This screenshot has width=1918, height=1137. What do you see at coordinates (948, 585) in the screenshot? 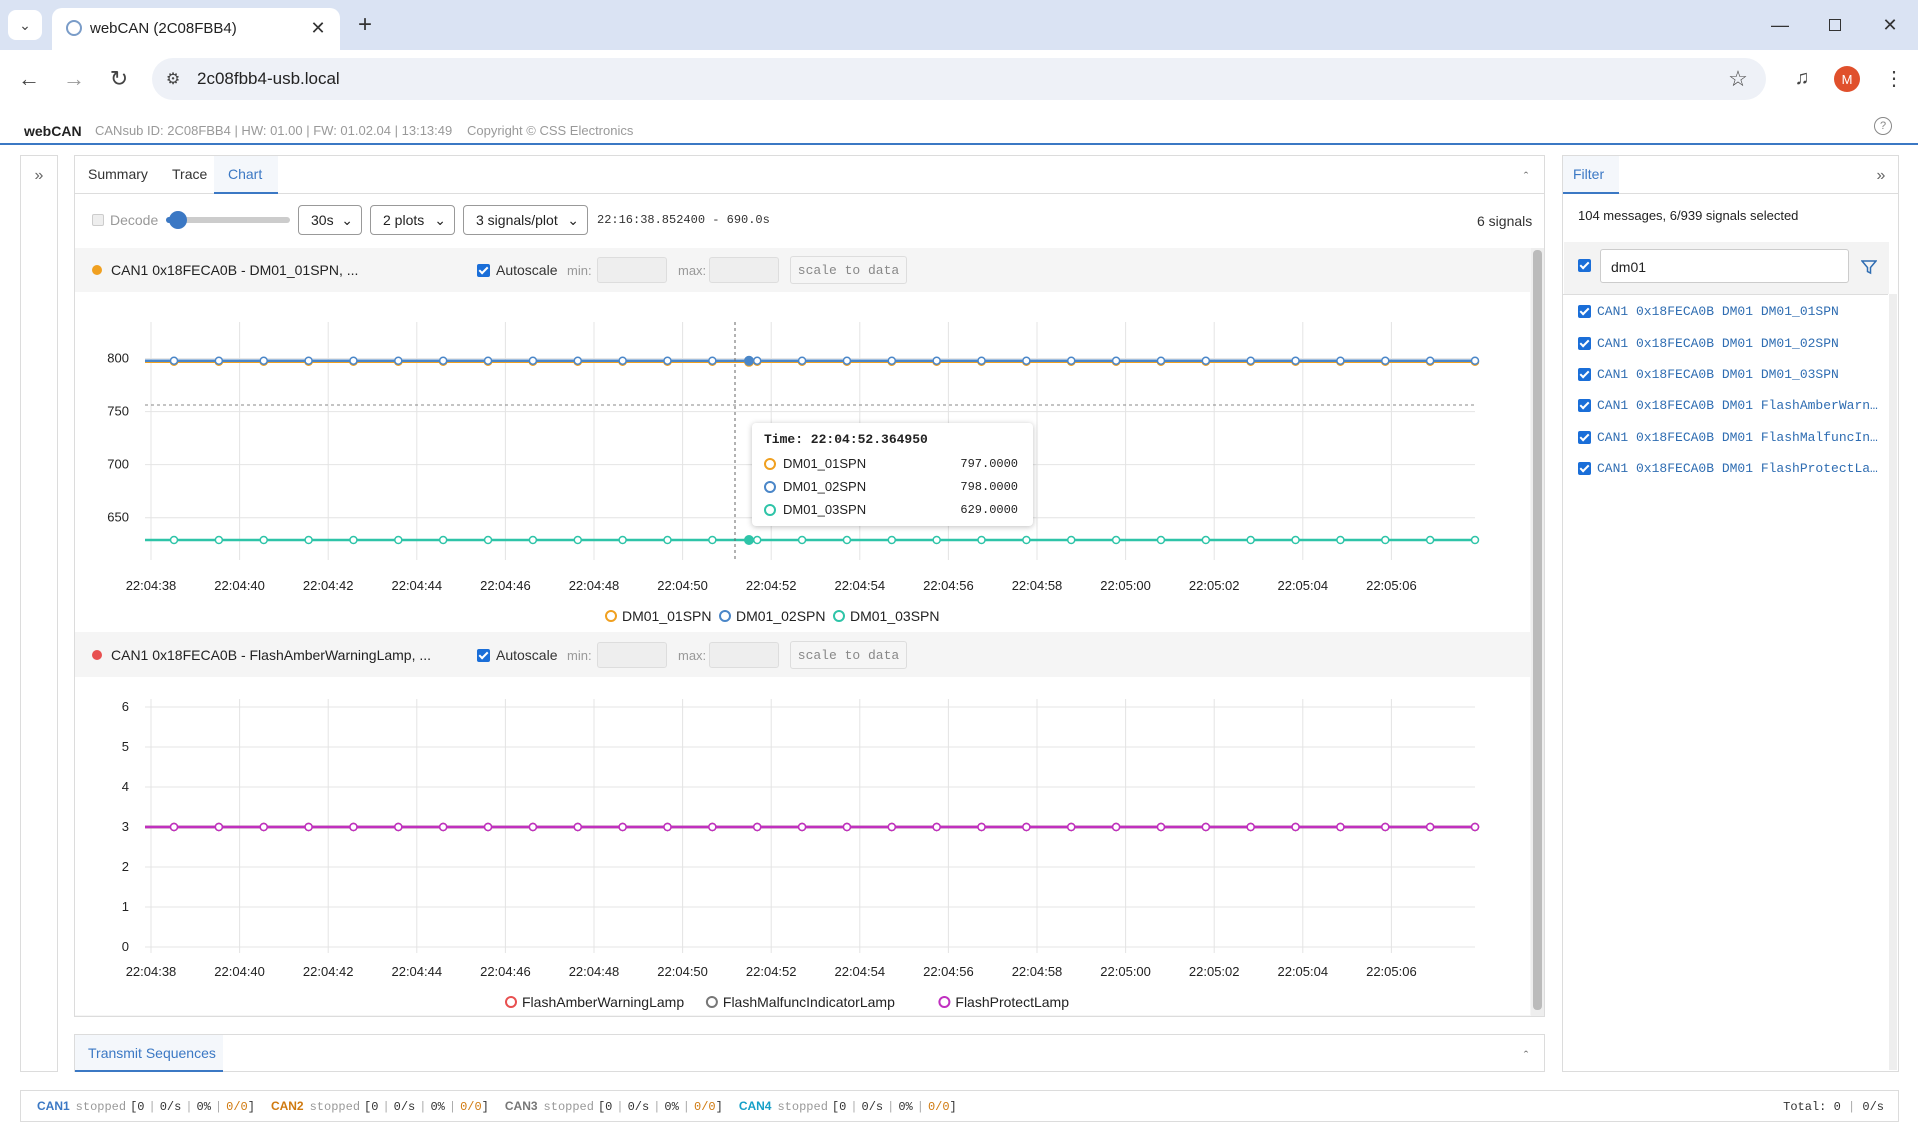
I see `x-tick-label: 22:04:56` at bounding box center [948, 585].